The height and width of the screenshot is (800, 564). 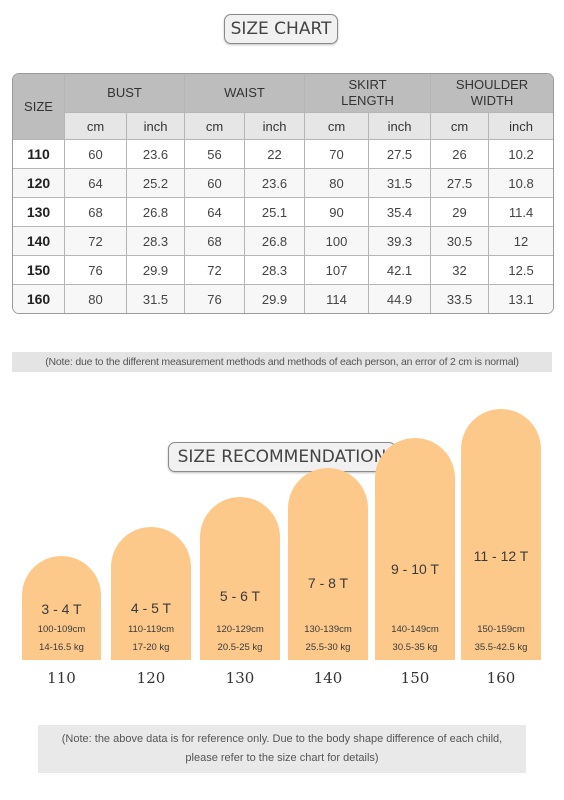 What do you see at coordinates (400, 212) in the screenshot?
I see `measurement-cell: 35.4` at bounding box center [400, 212].